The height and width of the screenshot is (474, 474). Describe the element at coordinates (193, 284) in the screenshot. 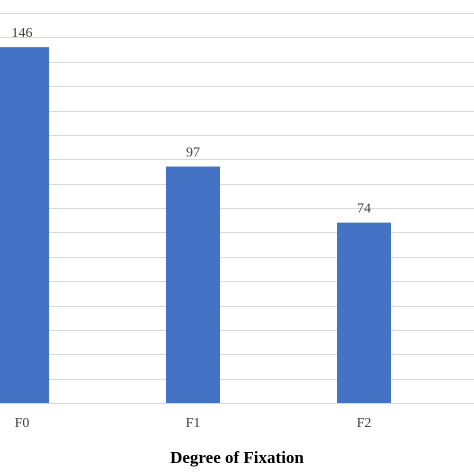

I see `bar-f1` at that location.